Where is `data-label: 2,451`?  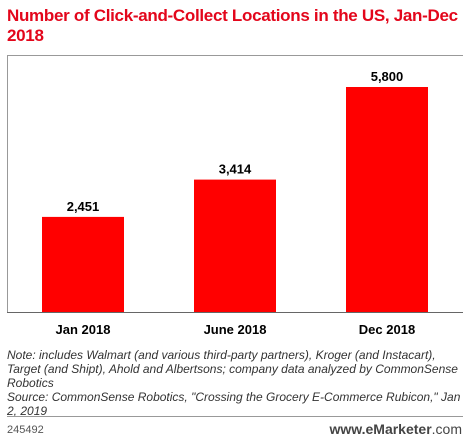
data-label: 2,451 is located at coordinates (83, 206).